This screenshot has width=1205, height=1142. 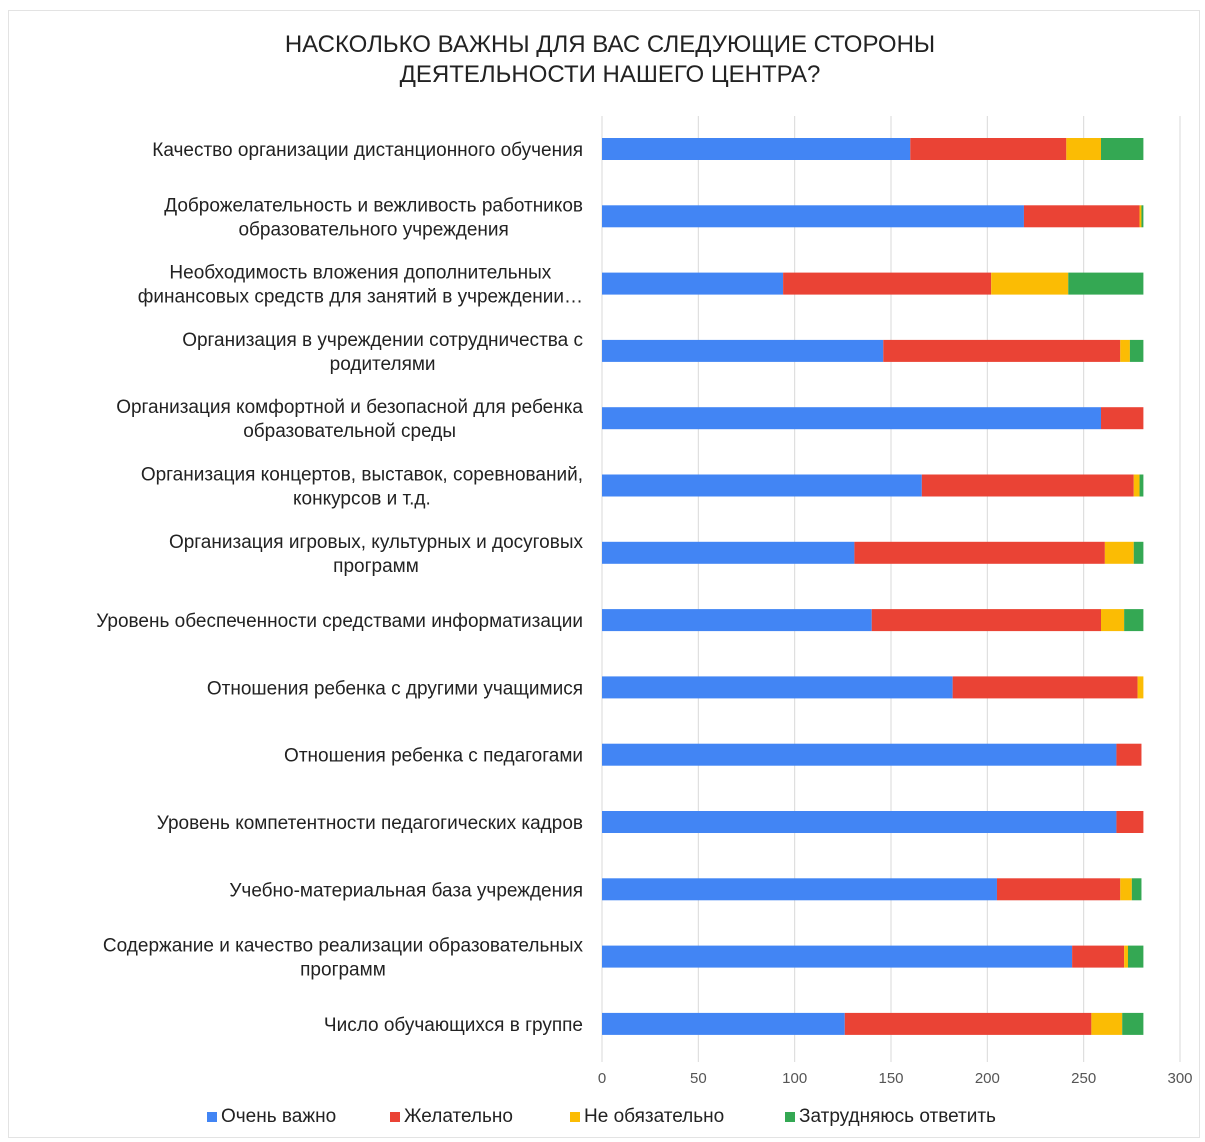 What do you see at coordinates (1179, 1078) in the screenshot?
I see `x-tick-label: 300` at bounding box center [1179, 1078].